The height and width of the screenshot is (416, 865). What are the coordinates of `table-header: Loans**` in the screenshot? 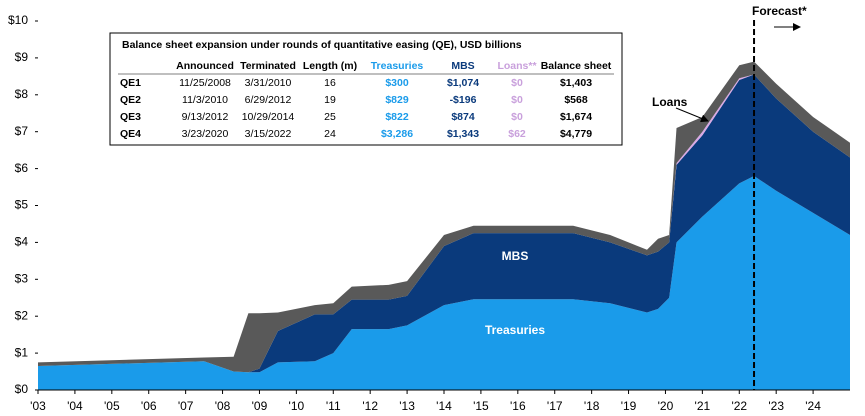 It's located at (517, 66).